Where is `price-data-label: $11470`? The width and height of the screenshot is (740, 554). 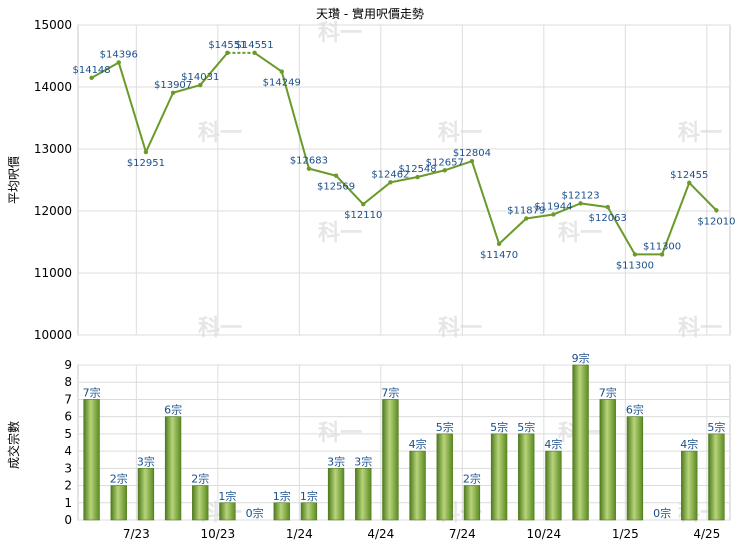
price-data-label: $11470 is located at coordinates (499, 255).